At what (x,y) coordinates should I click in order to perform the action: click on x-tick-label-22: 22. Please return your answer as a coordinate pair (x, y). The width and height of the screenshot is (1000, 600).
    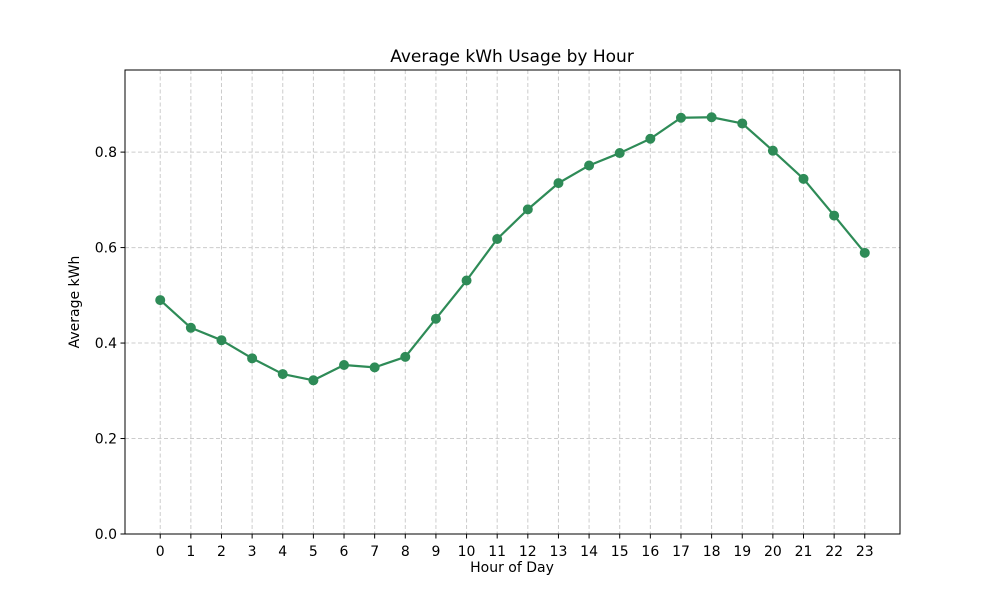
    Looking at the image, I should click on (834, 552).